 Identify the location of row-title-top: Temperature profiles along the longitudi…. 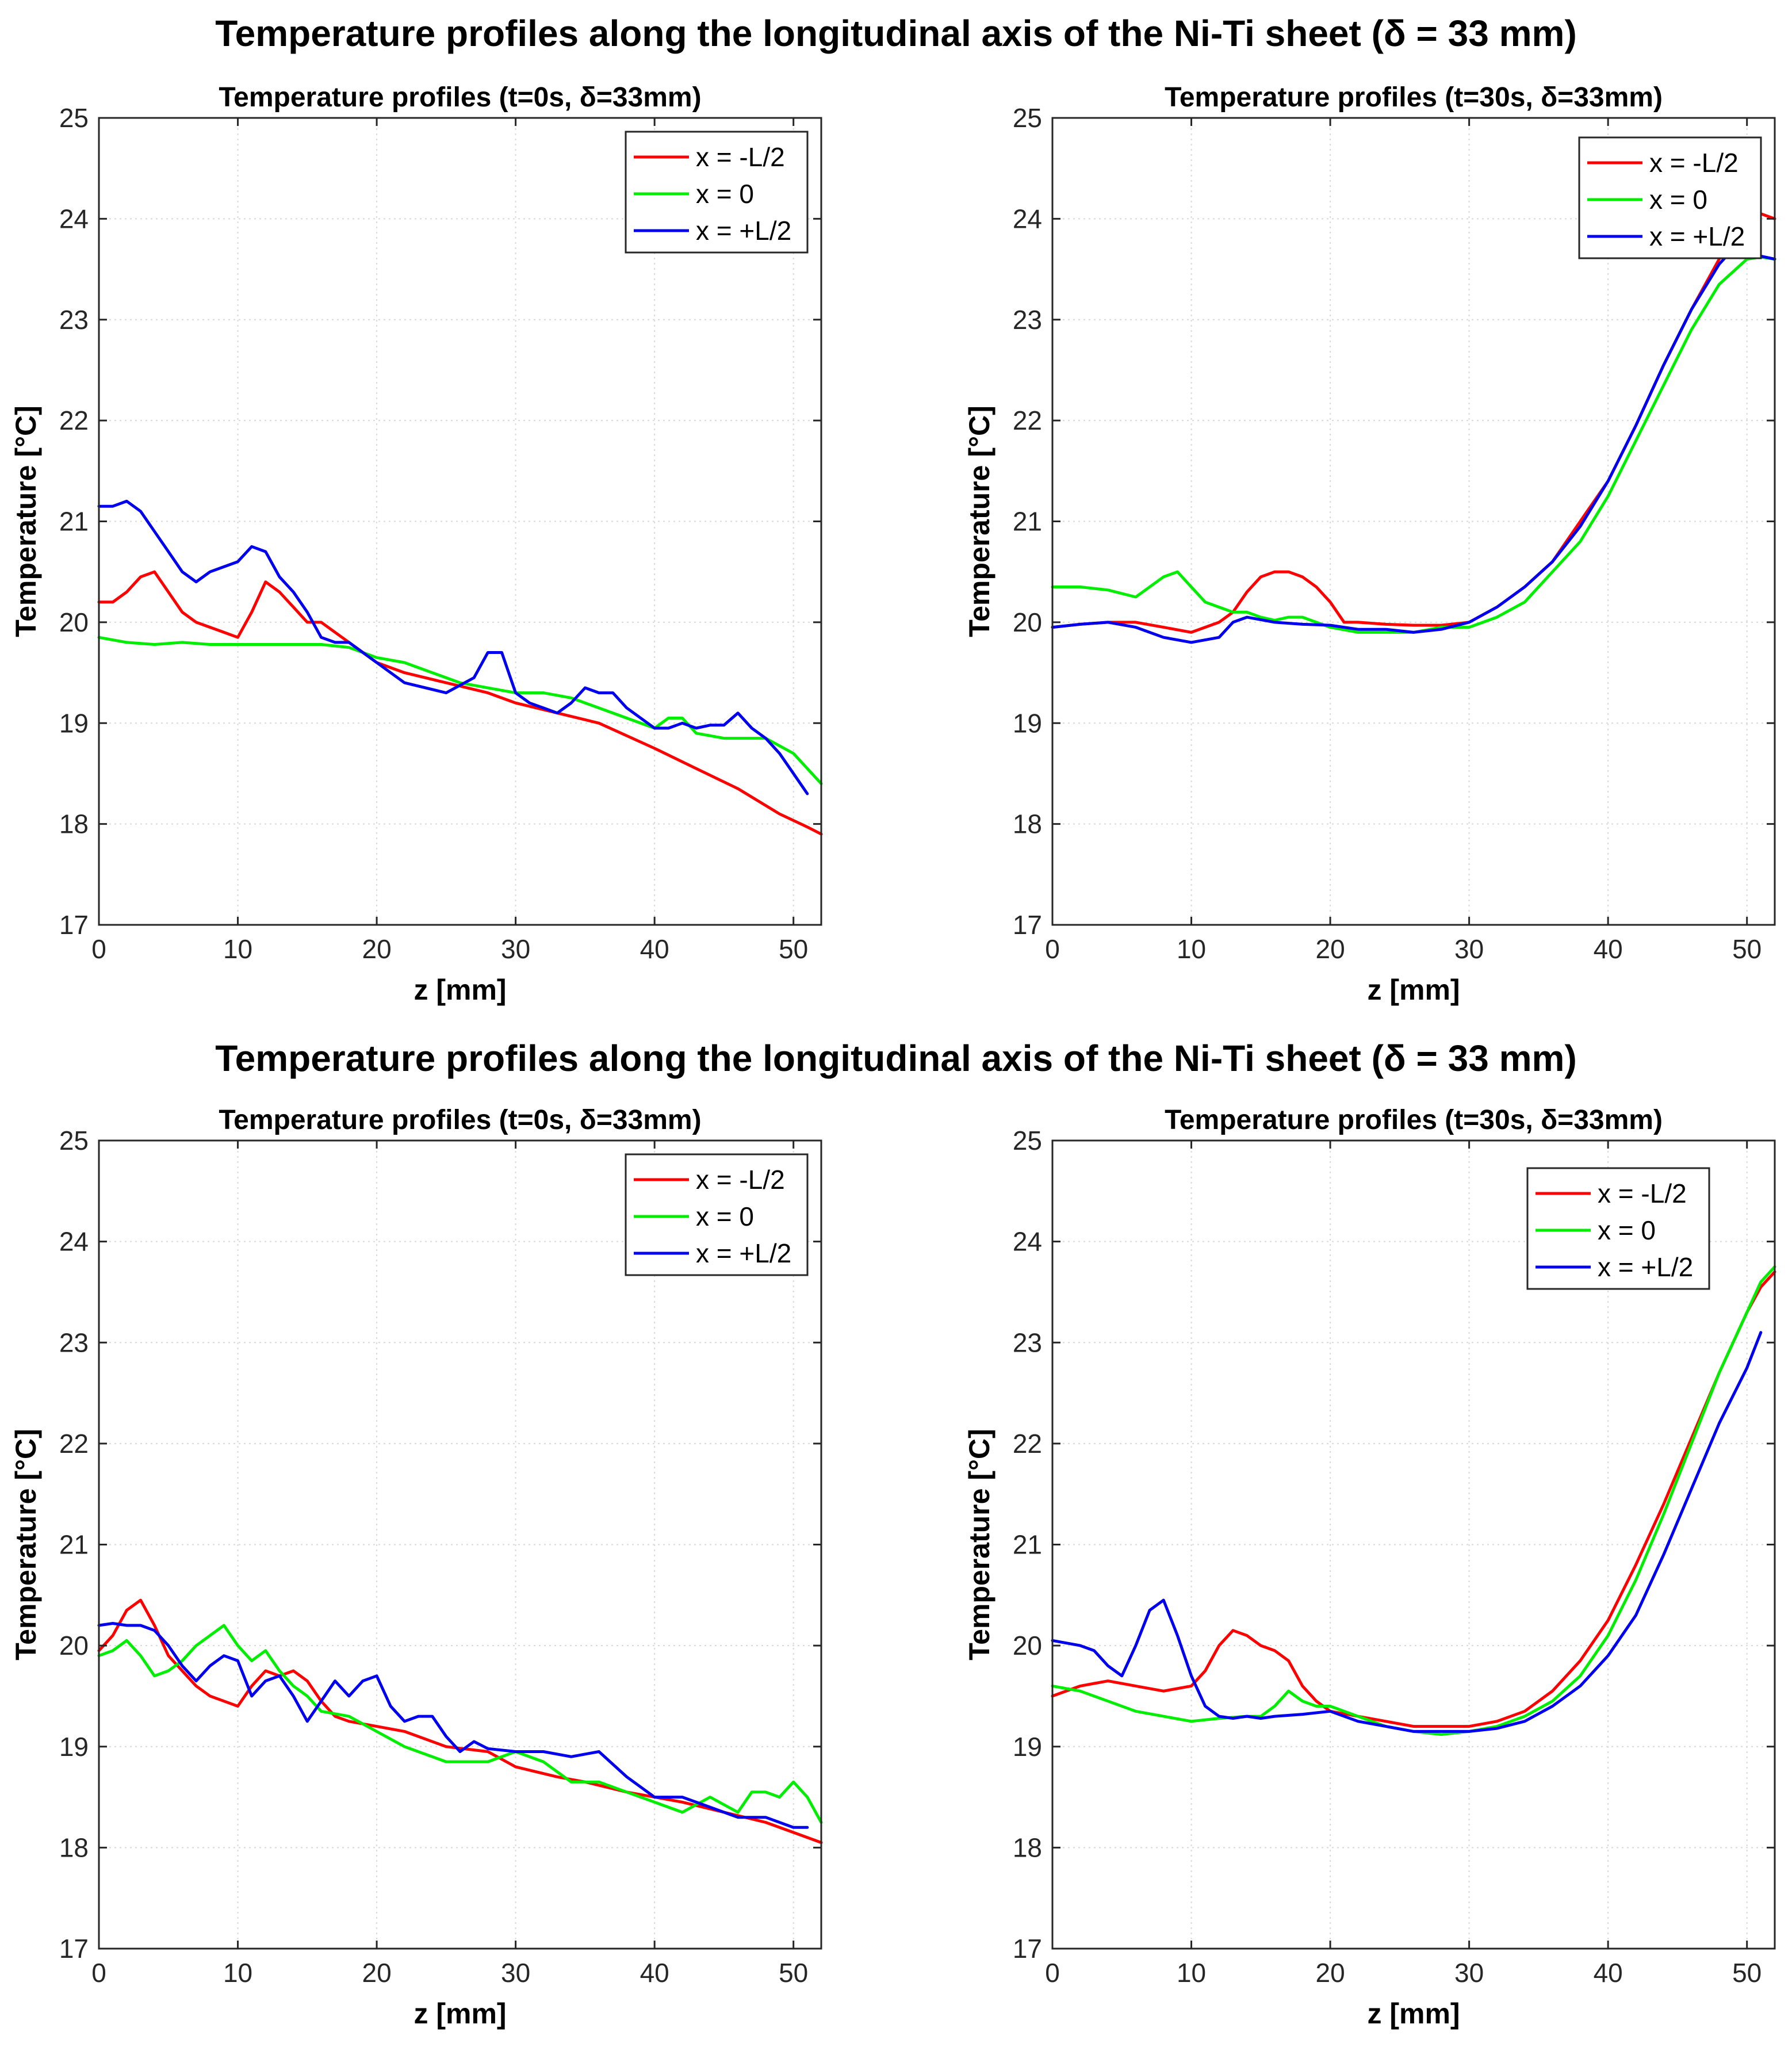
(896, 33).